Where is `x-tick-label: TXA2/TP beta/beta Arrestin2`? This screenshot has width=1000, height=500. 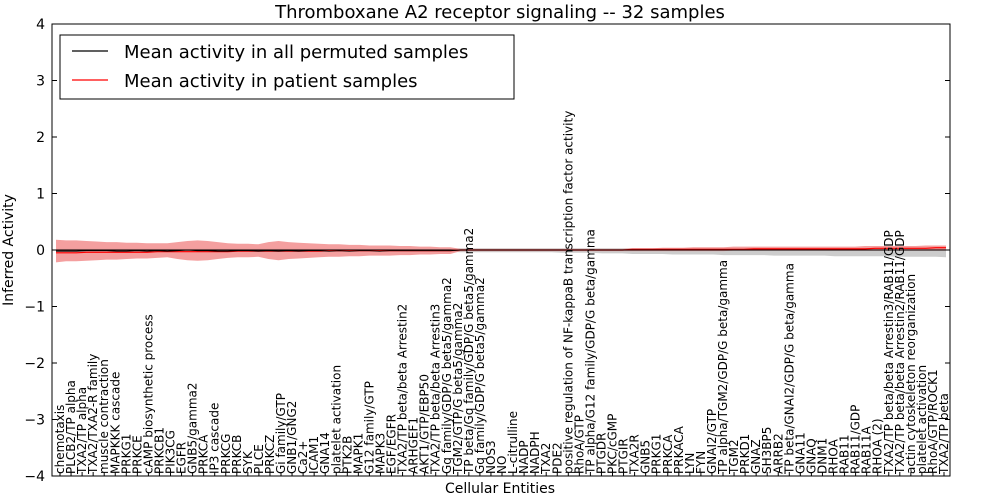
x-tick-label: TXA2/TP beta/beta Arrestin2 is located at coordinates (403, 389).